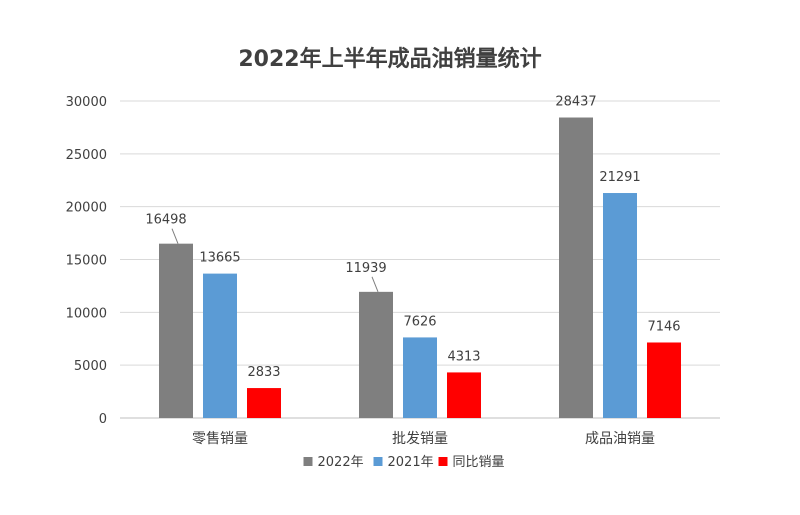 The height and width of the screenshot is (515, 800). What do you see at coordinates (420, 439) in the screenshot?
I see `x-category-label: 批发销量` at bounding box center [420, 439].